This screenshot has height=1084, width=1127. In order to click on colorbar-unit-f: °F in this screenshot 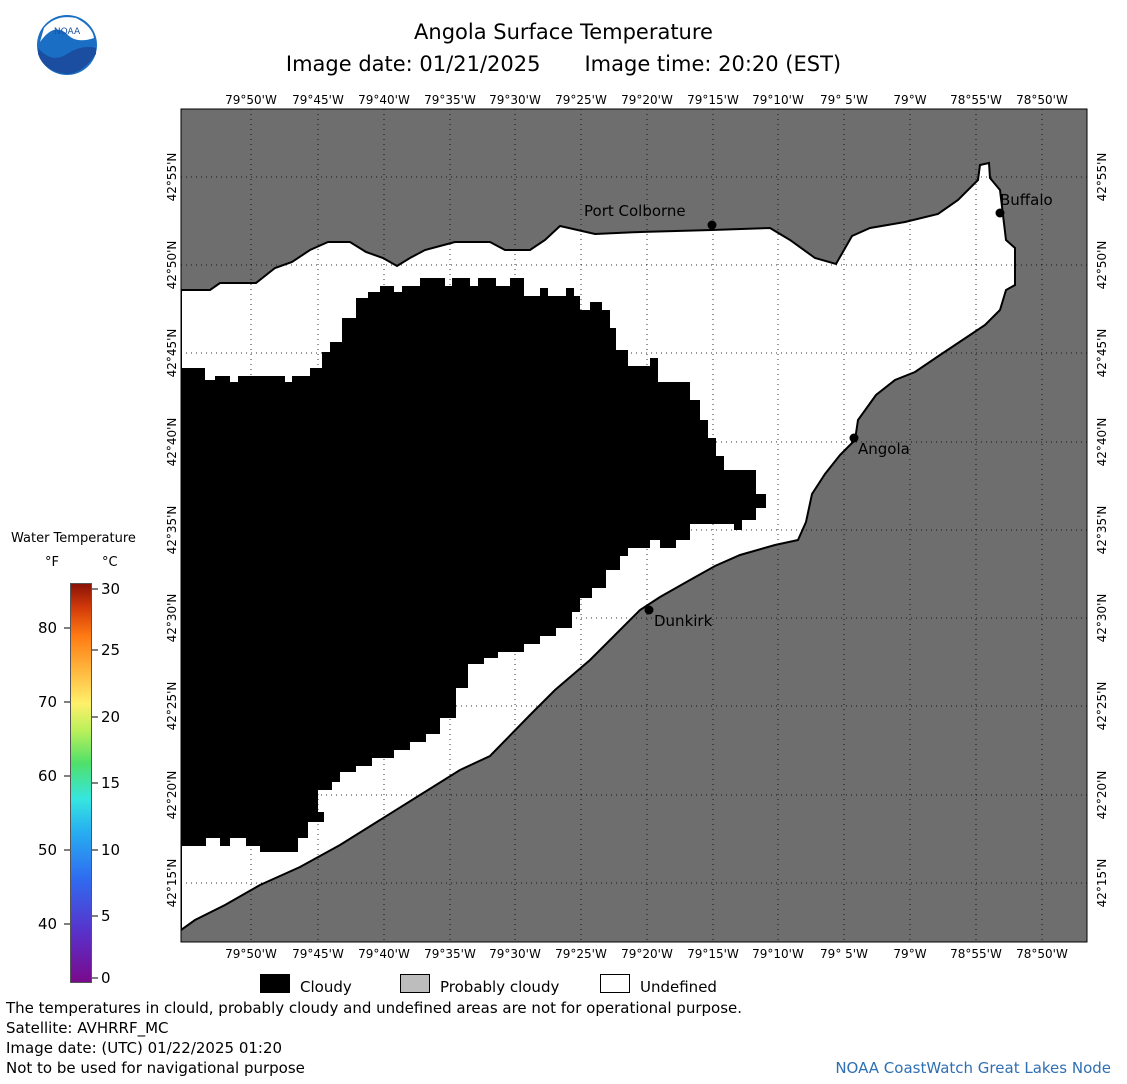, I will do `click(52, 562)`.